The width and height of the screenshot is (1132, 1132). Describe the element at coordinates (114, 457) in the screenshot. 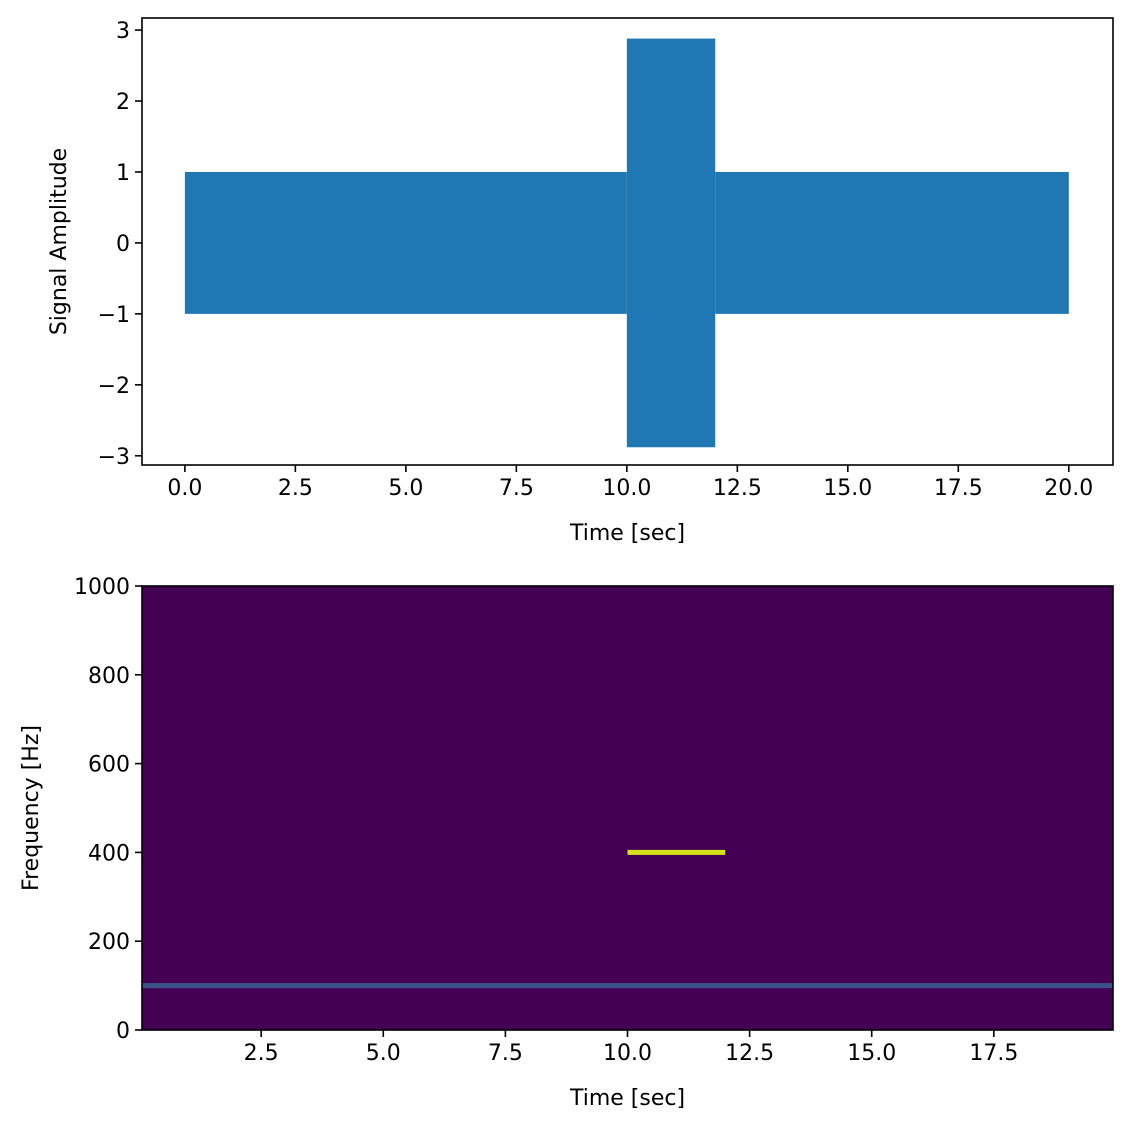

I see `y-tick-label: −3` at that location.